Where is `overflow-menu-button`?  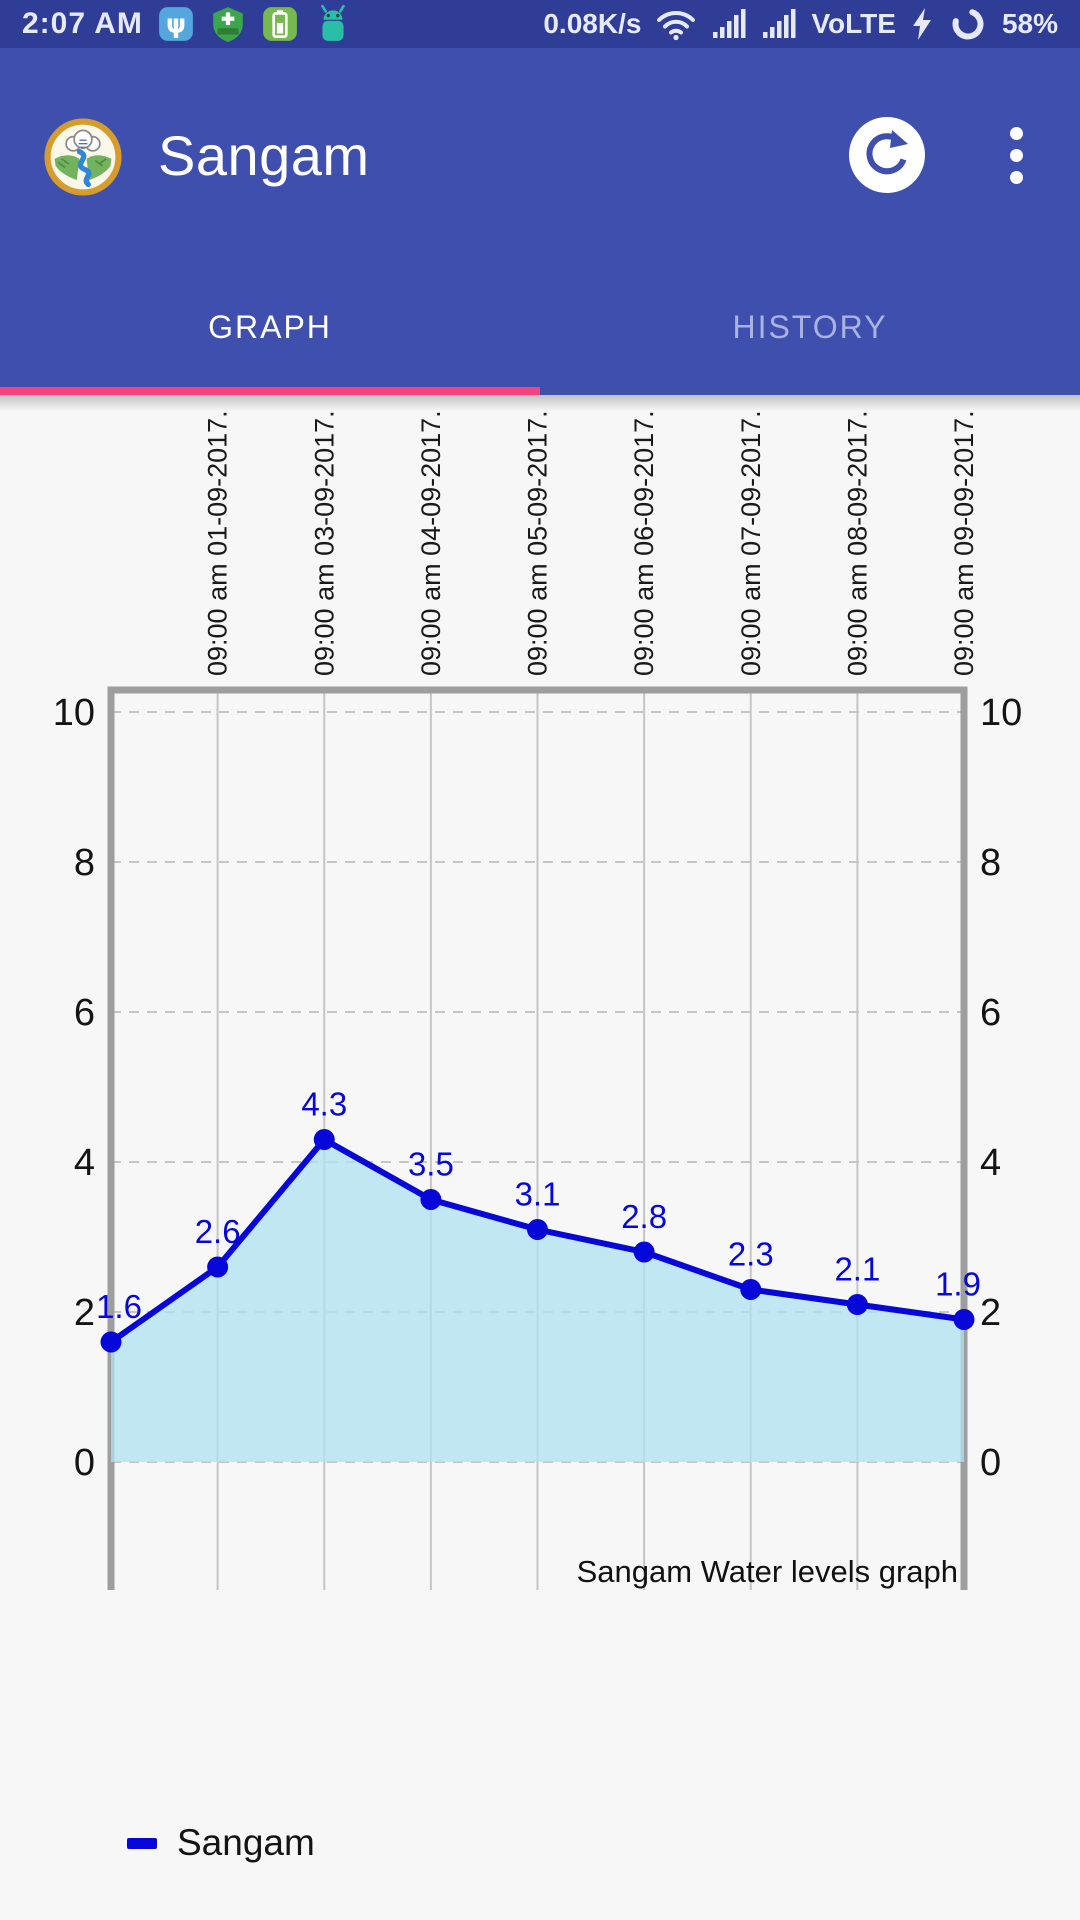
overflow-menu-button is located at coordinates (1016, 155).